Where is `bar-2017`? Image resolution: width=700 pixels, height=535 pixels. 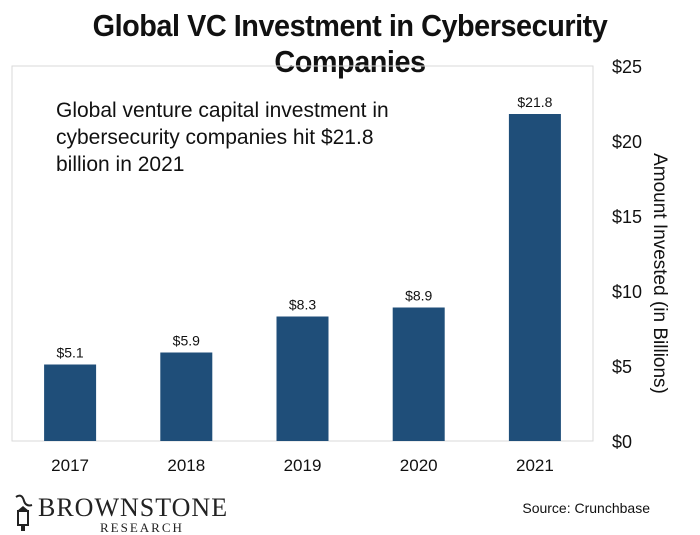
bar-2017 is located at coordinates (70, 402).